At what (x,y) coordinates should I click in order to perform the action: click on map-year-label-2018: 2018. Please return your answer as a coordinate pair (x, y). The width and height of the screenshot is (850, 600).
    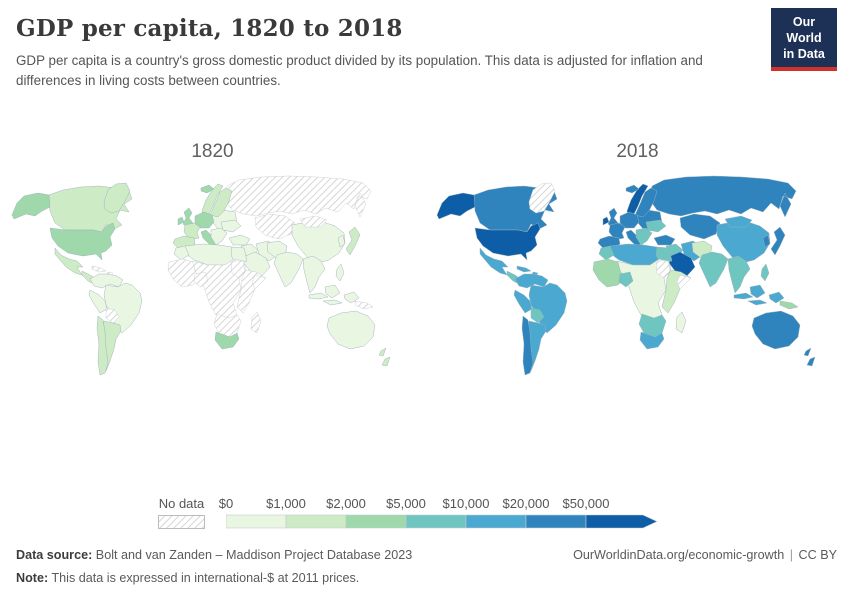
    Looking at the image, I should click on (637, 152).